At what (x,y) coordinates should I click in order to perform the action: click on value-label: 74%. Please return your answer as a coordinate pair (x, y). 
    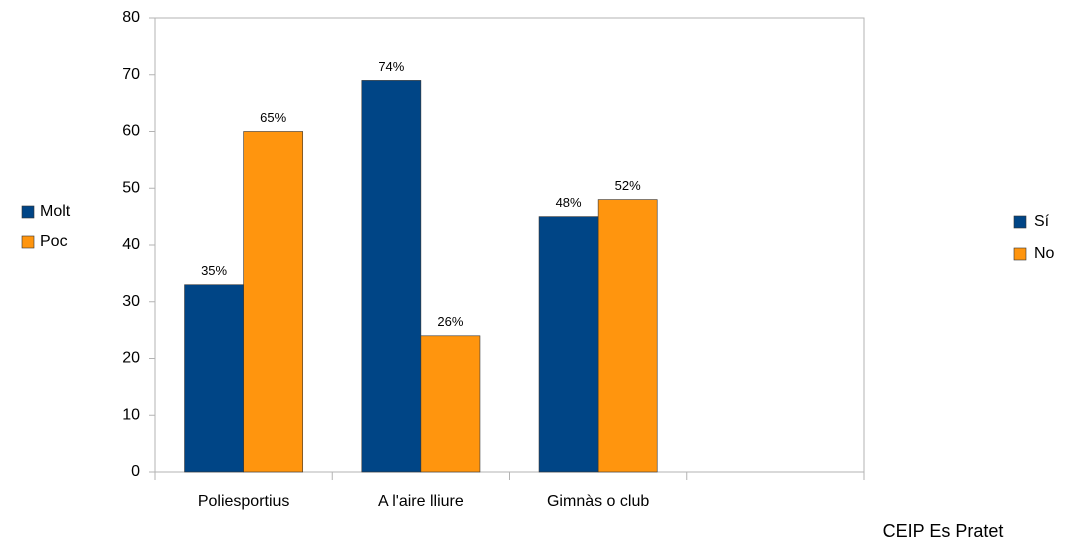
    Looking at the image, I should click on (391, 66).